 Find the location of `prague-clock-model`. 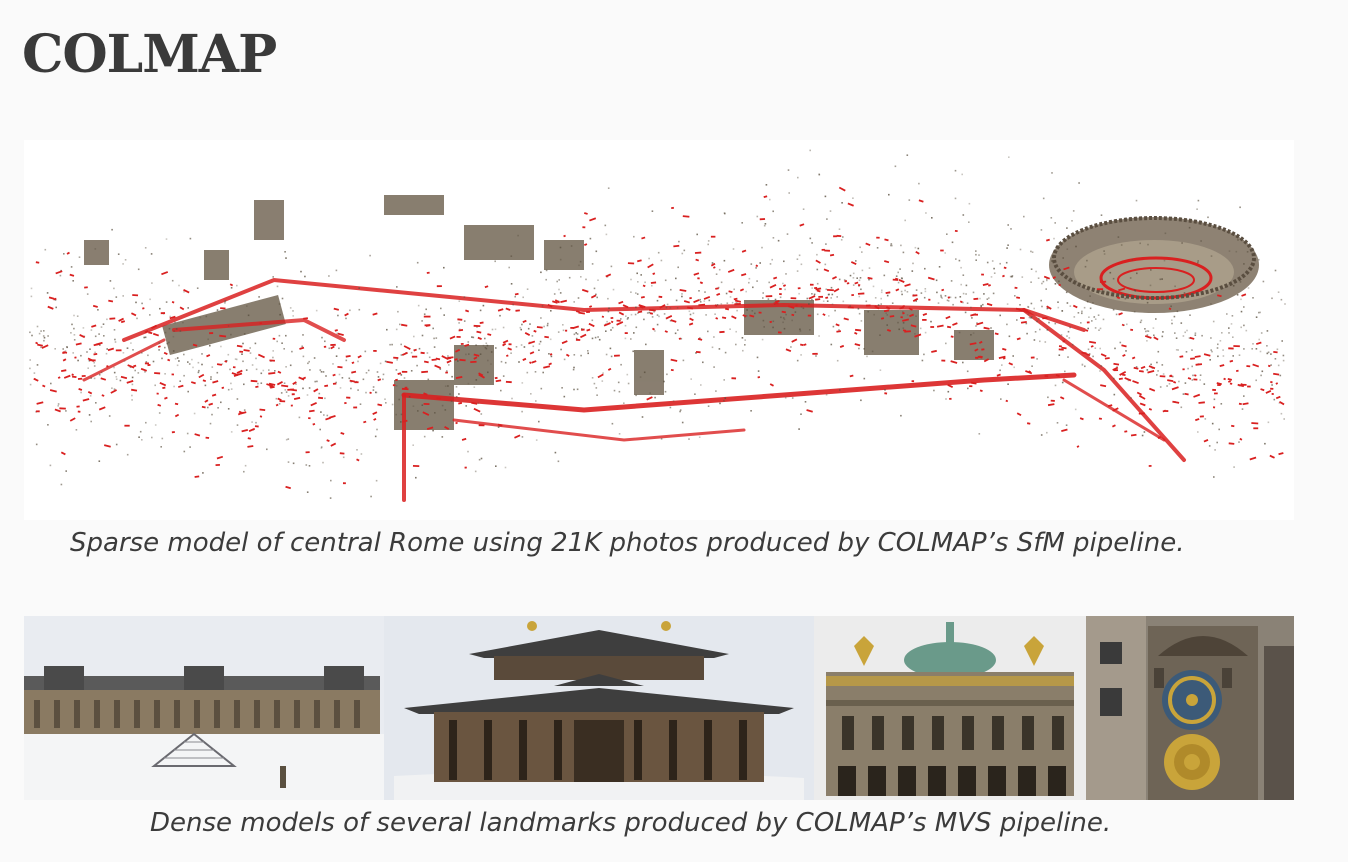

prague-clock-model is located at coordinates (1190, 708).